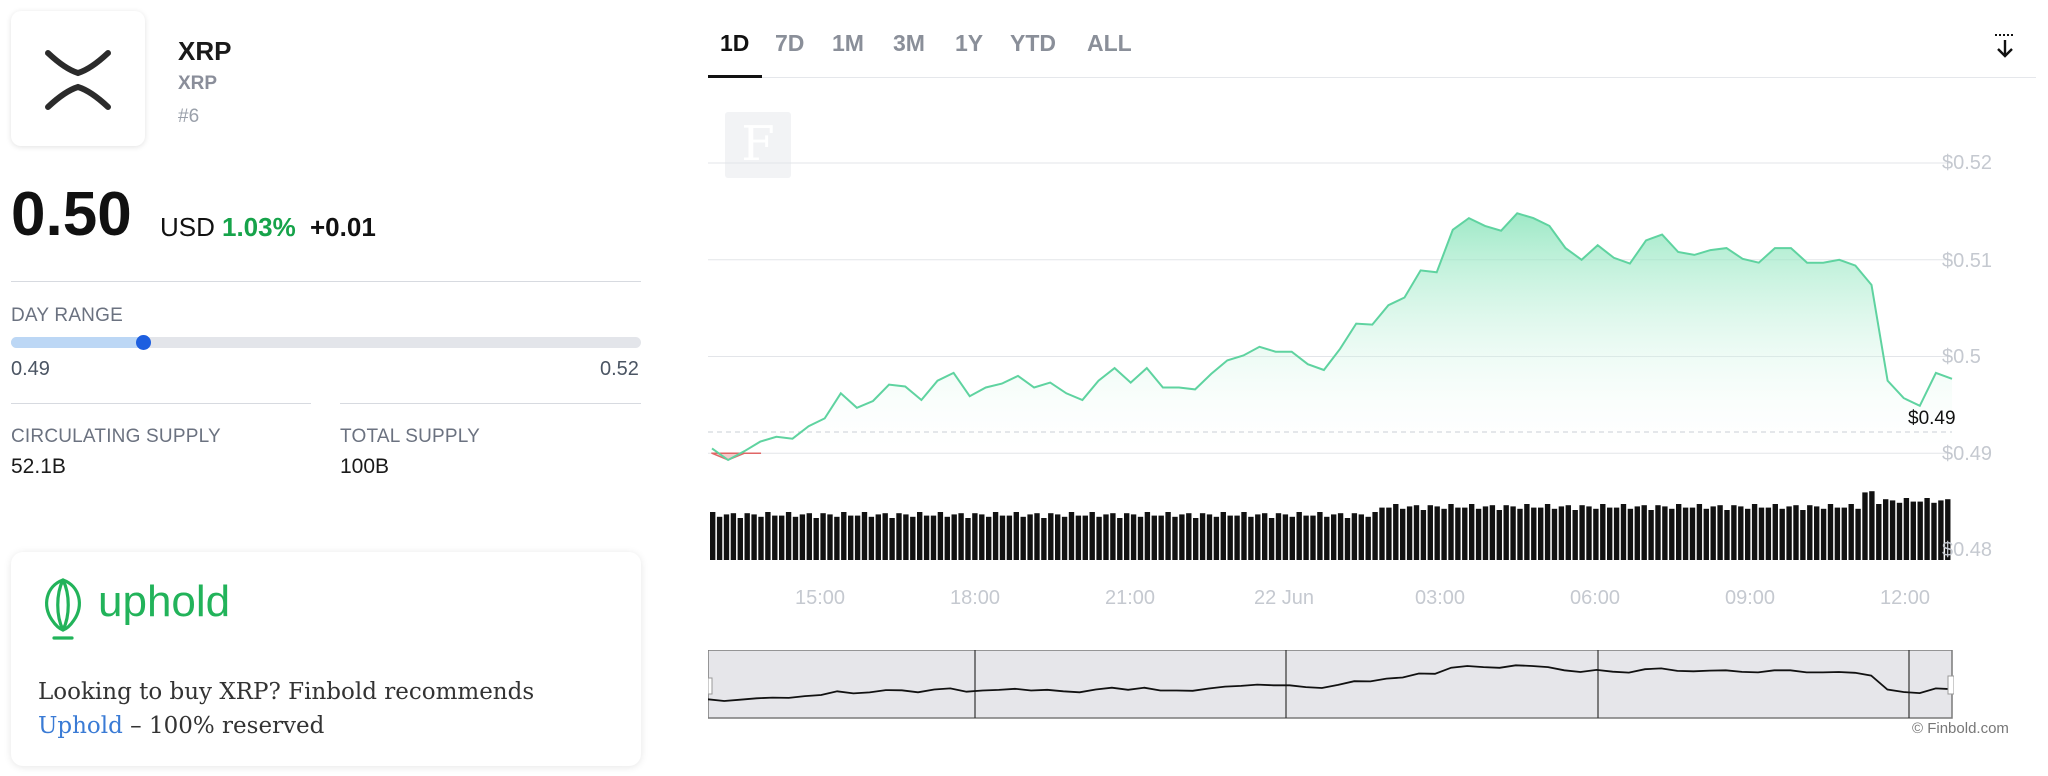 The height and width of the screenshot is (776, 2048). Describe the element at coordinates (164, 601) in the screenshot. I see `uphold-brand: uphold` at that location.